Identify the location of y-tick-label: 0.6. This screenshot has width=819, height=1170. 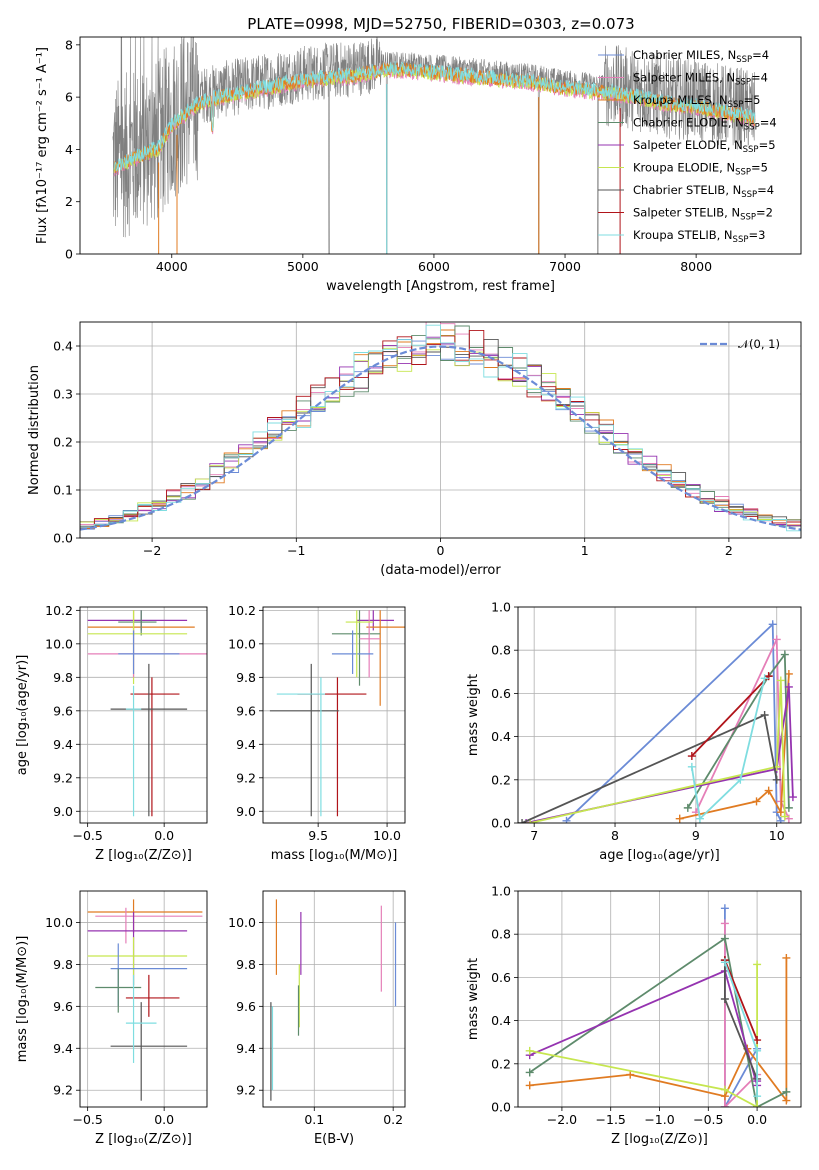
(501, 977).